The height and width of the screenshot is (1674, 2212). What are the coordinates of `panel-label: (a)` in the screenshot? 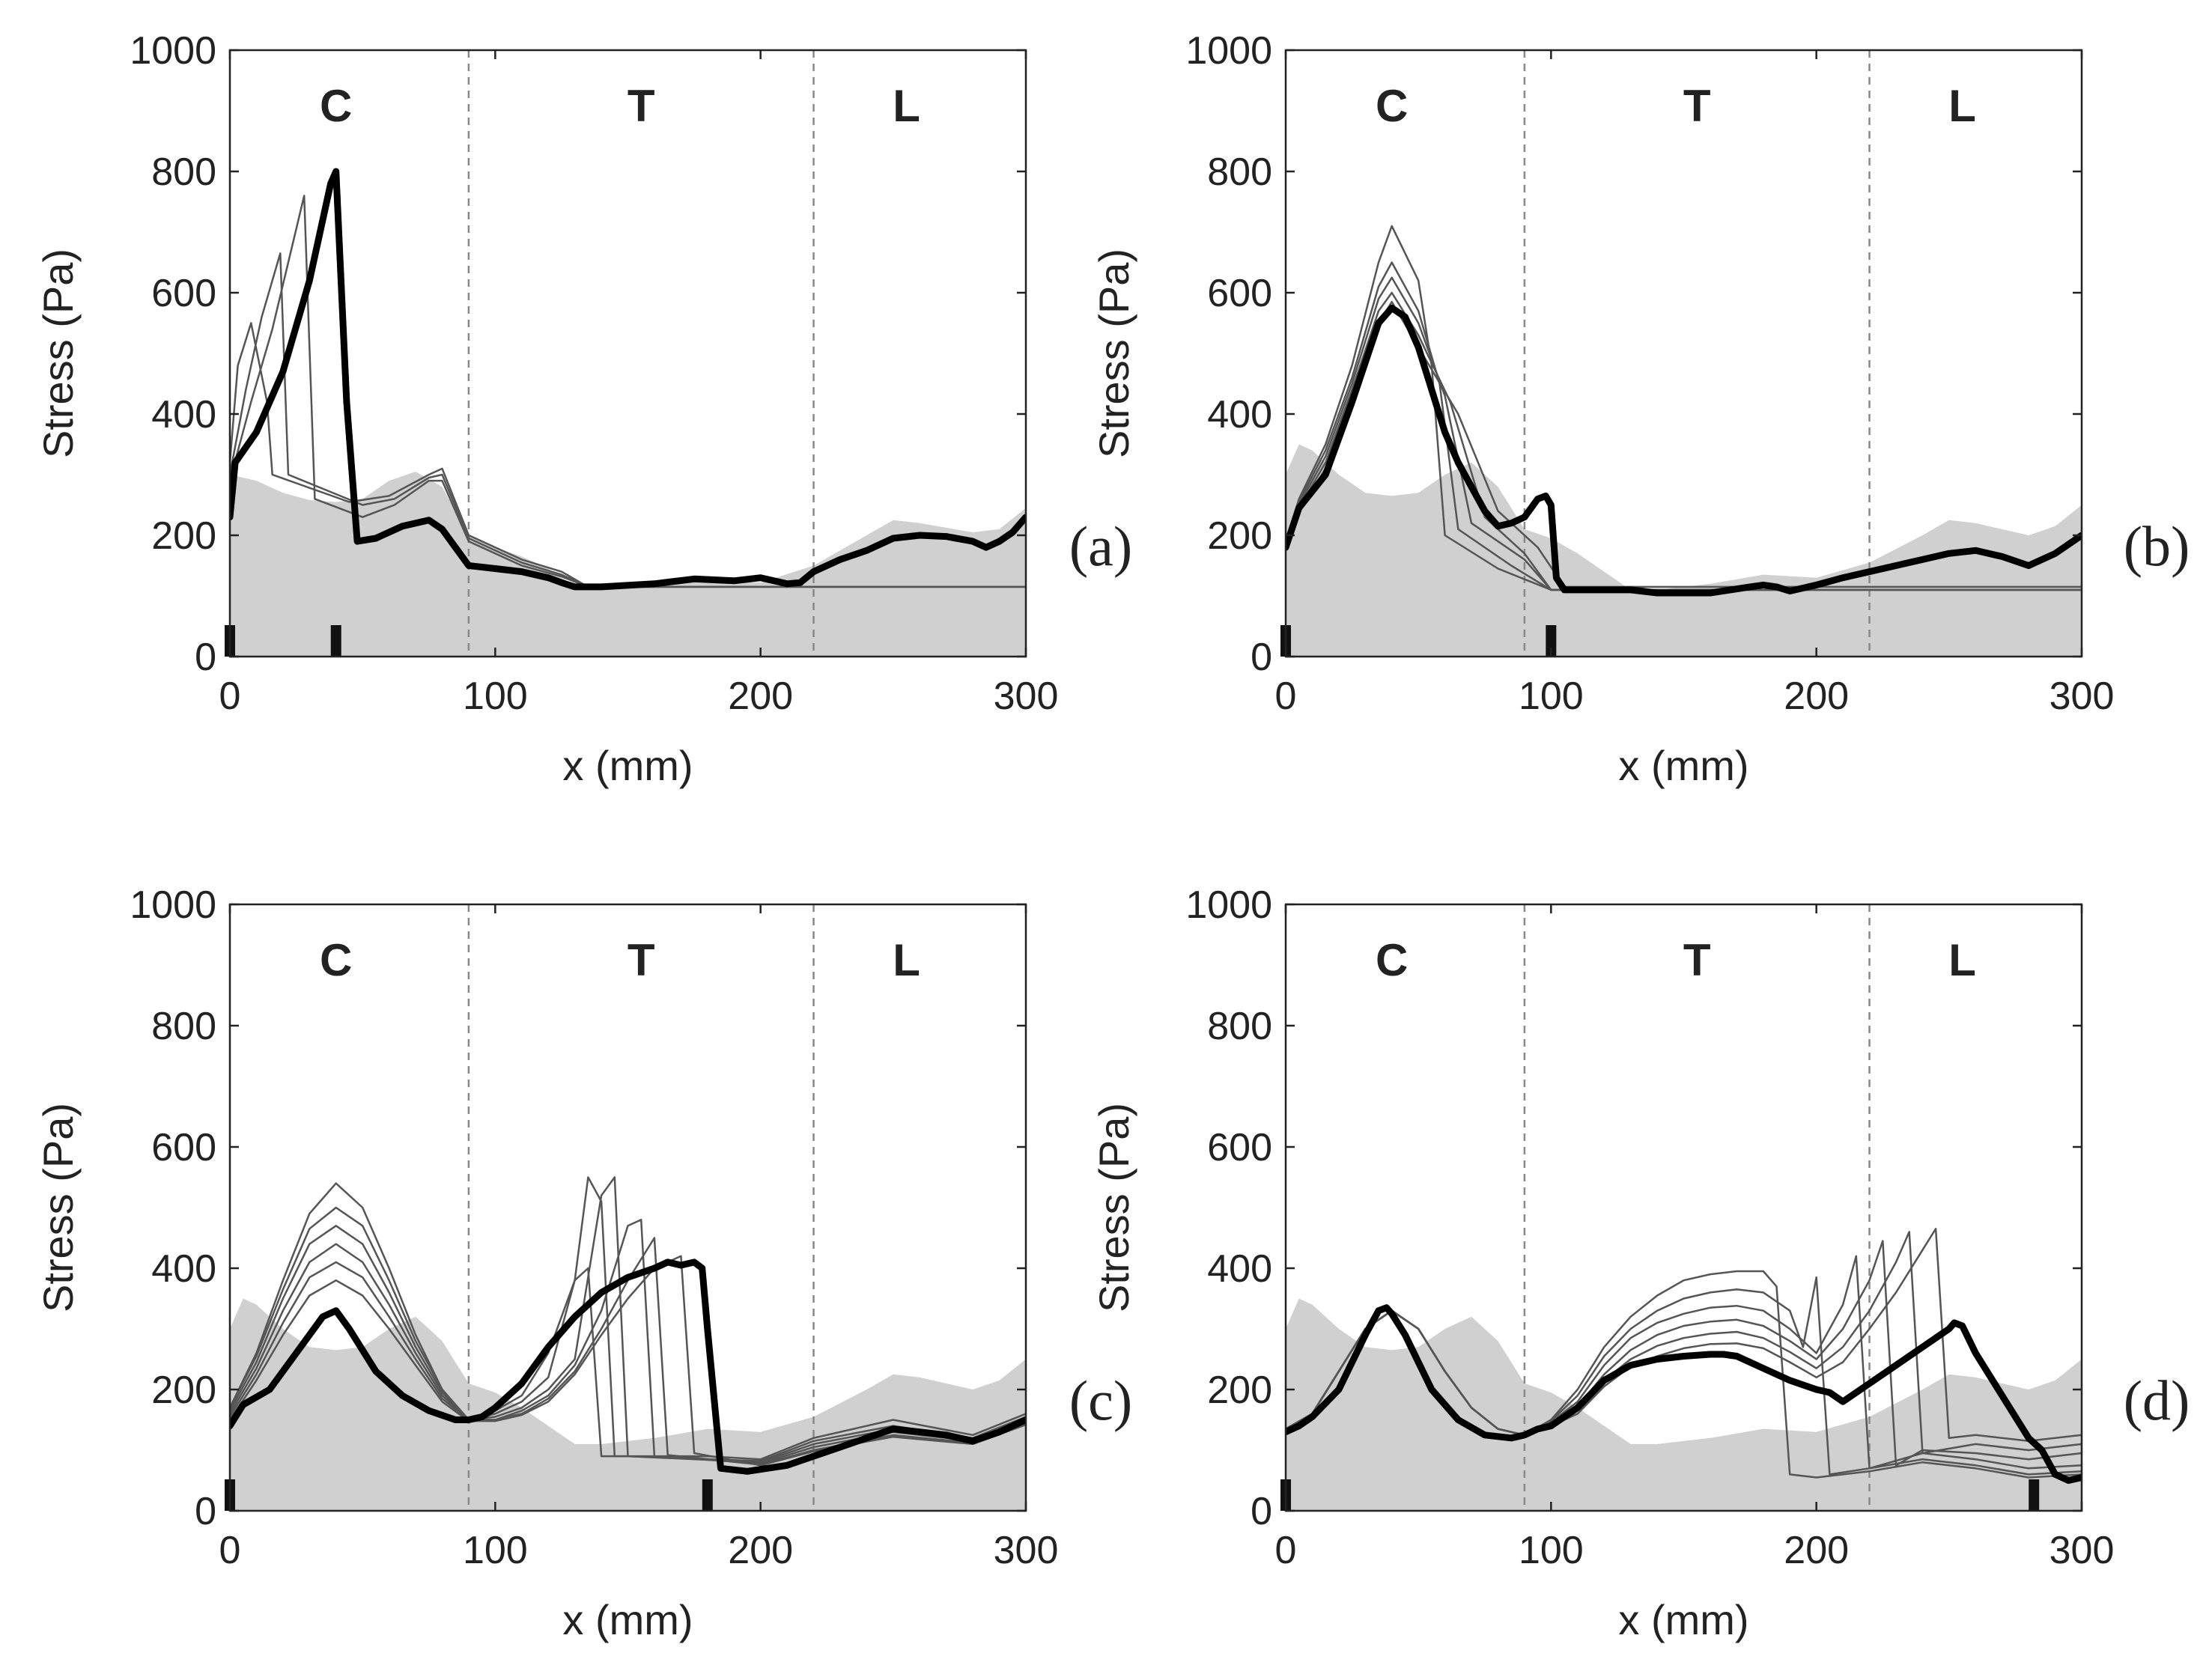 It's located at (1100, 547).